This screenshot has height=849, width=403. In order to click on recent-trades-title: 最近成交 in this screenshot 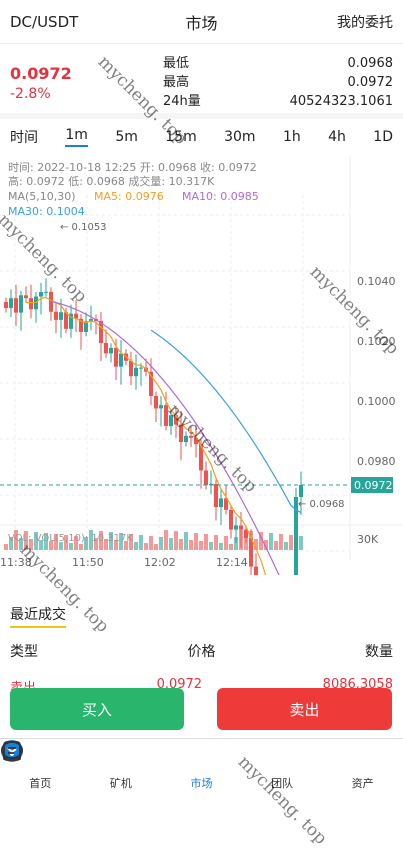, I will do `click(38, 616)`.